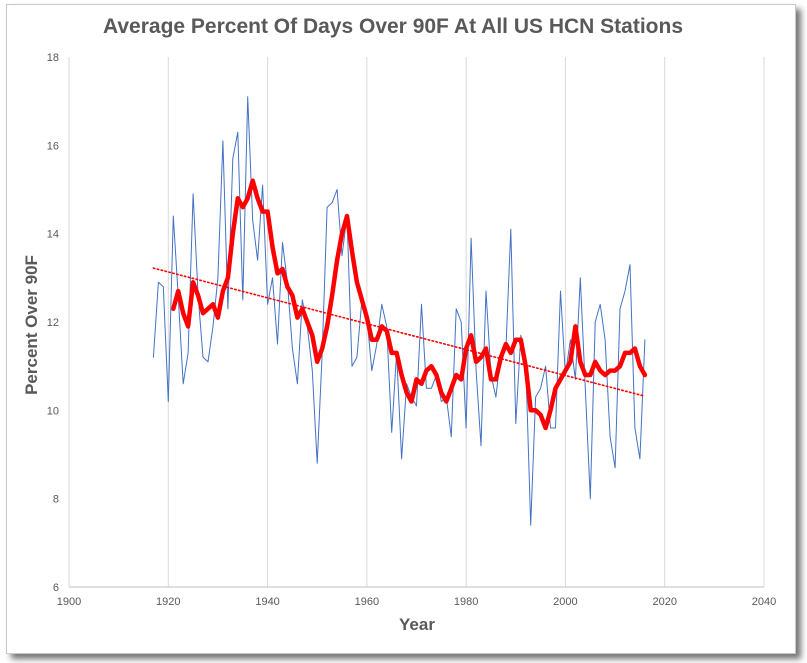 The width and height of the screenshot is (807, 663). I want to click on trend-series-line, so click(399, 332).